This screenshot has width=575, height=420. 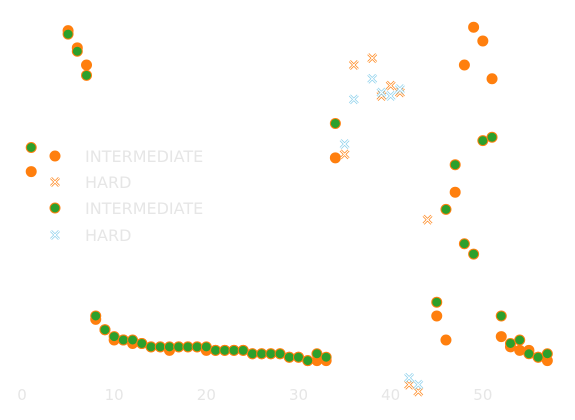 I want to click on x-tick-label: 50, so click(x=482, y=395).